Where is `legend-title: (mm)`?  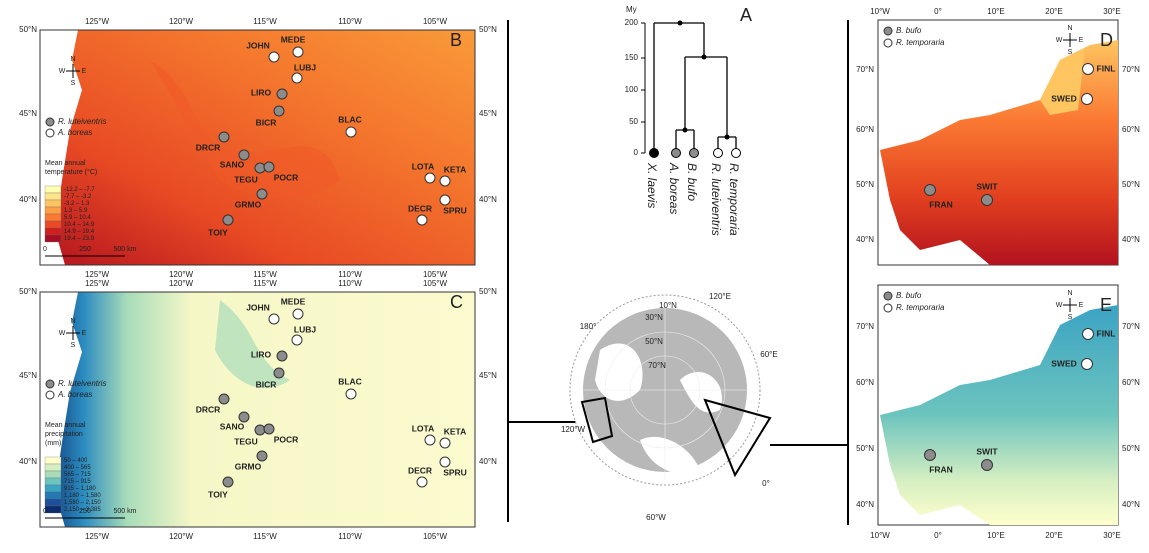 legend-title: (mm) is located at coordinates (53, 443).